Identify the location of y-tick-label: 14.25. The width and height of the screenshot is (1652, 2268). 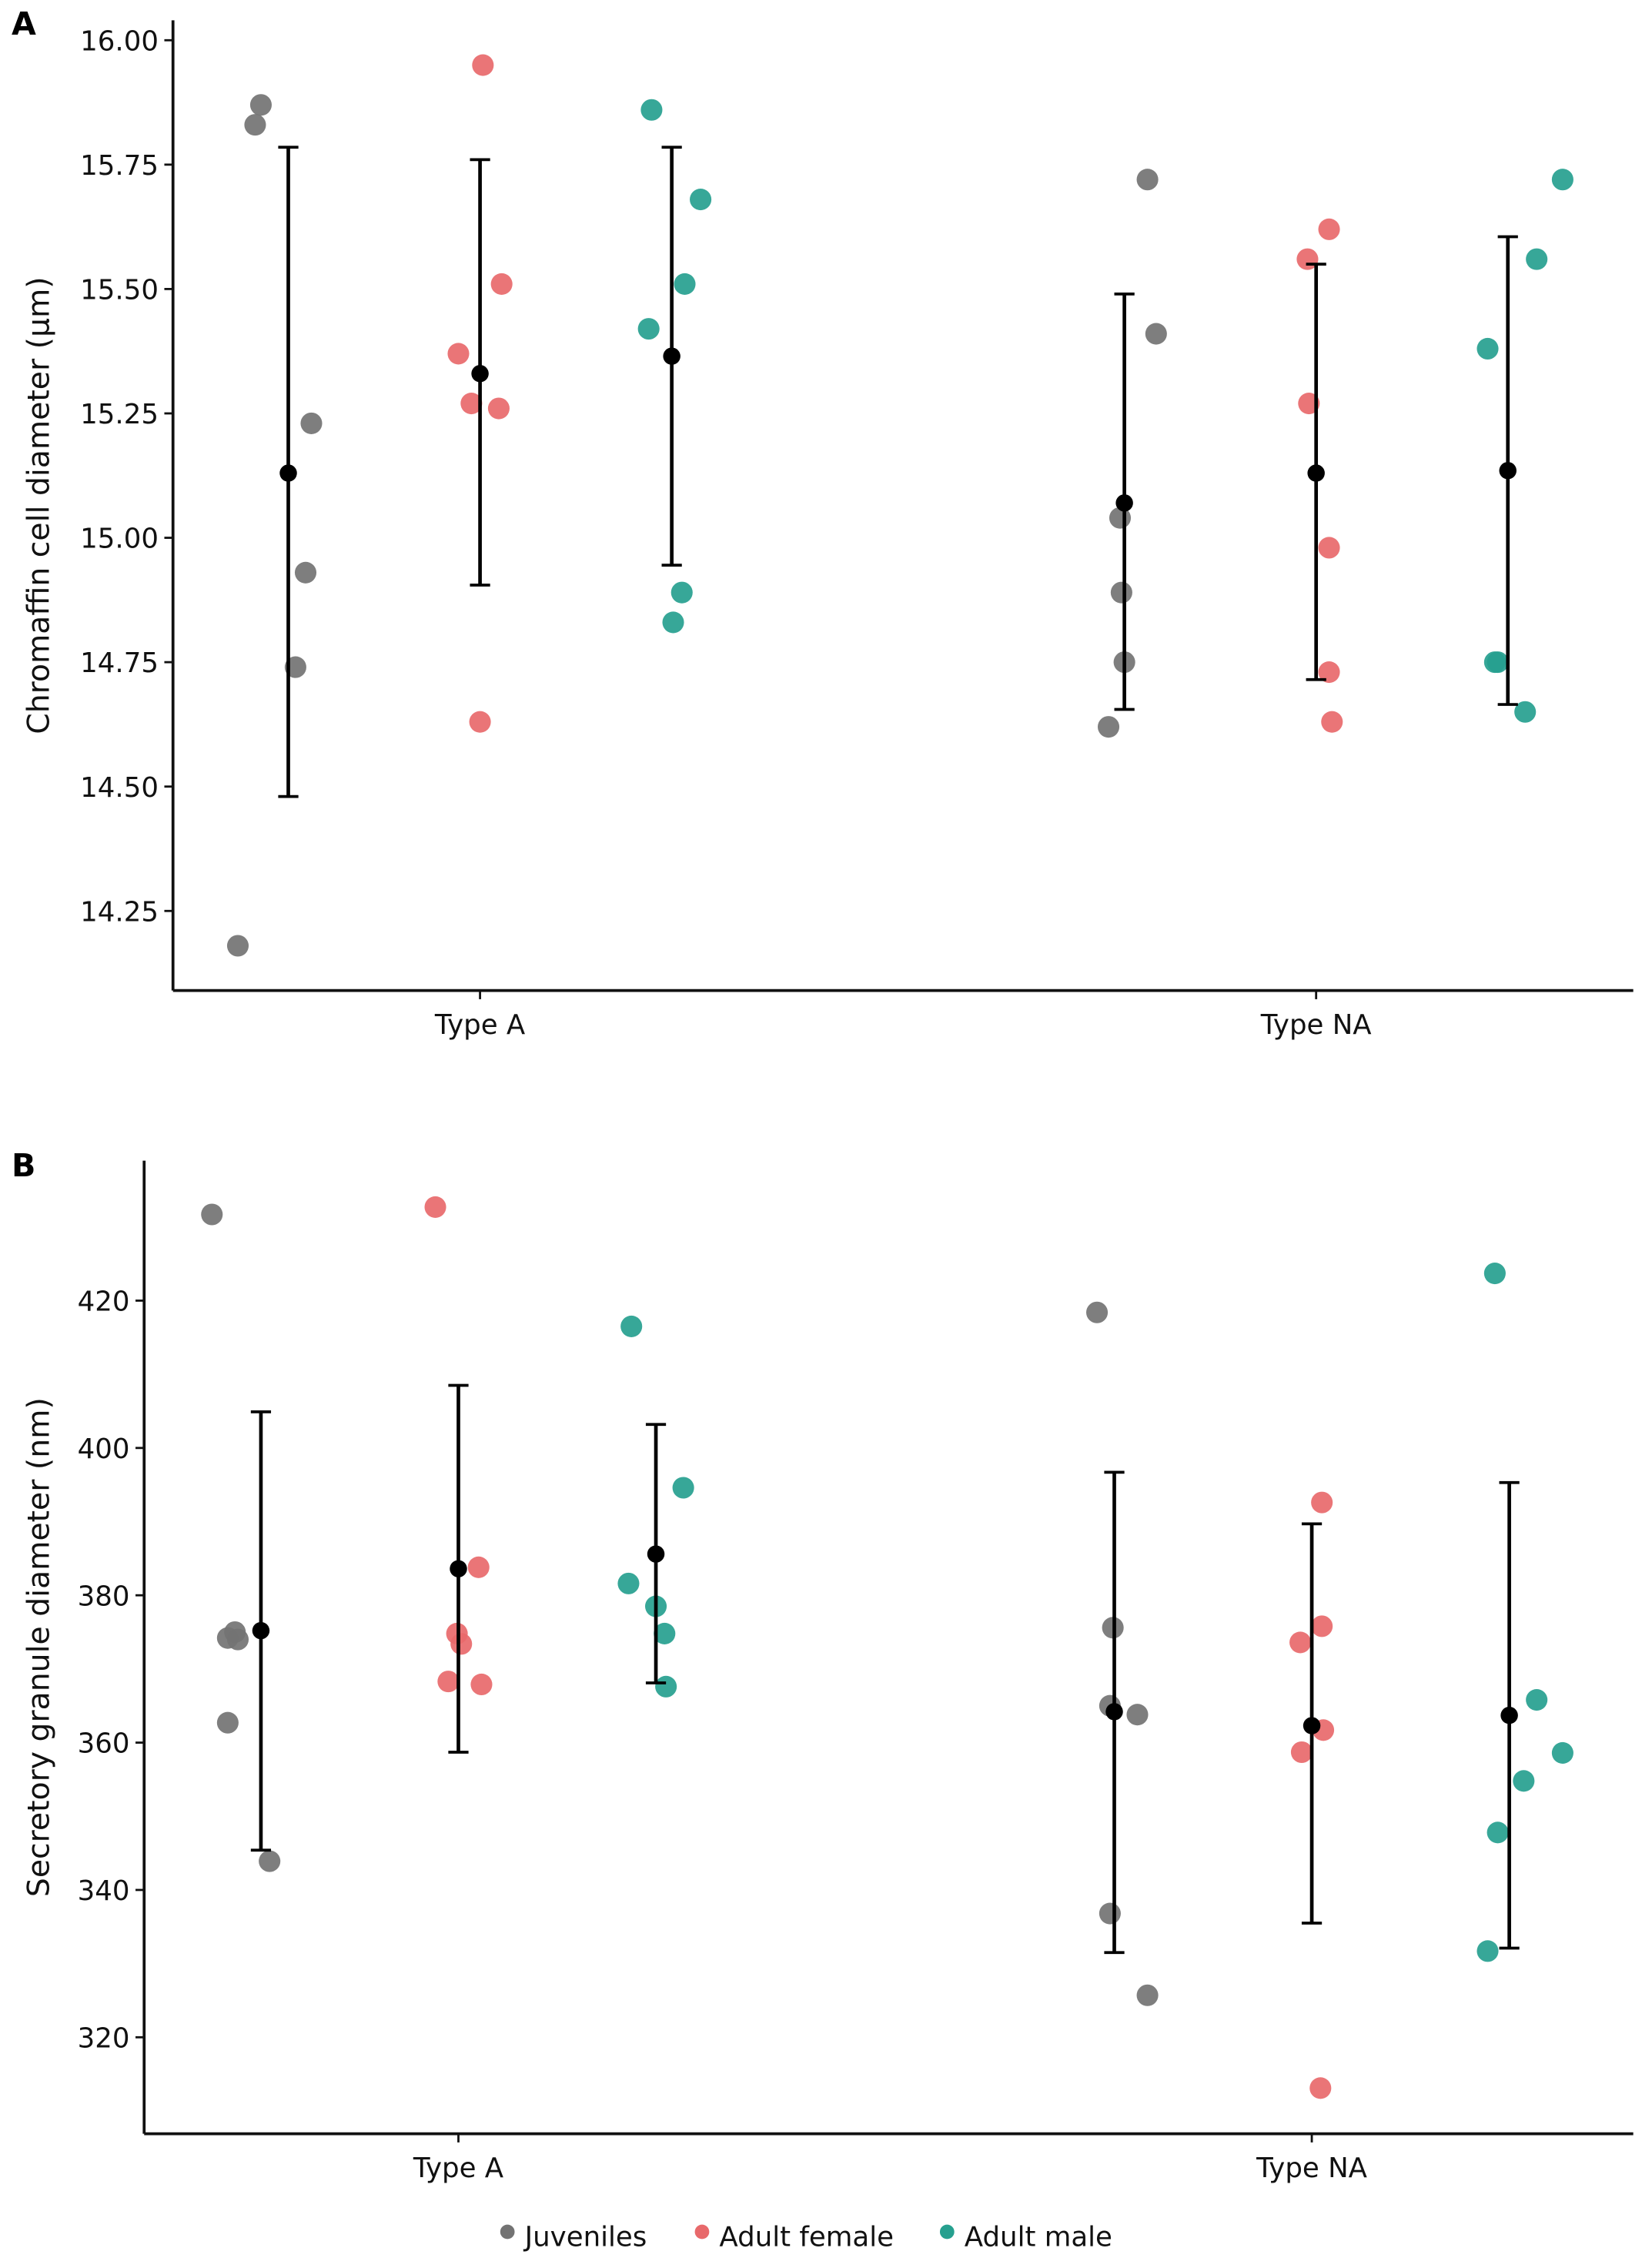
(119, 912).